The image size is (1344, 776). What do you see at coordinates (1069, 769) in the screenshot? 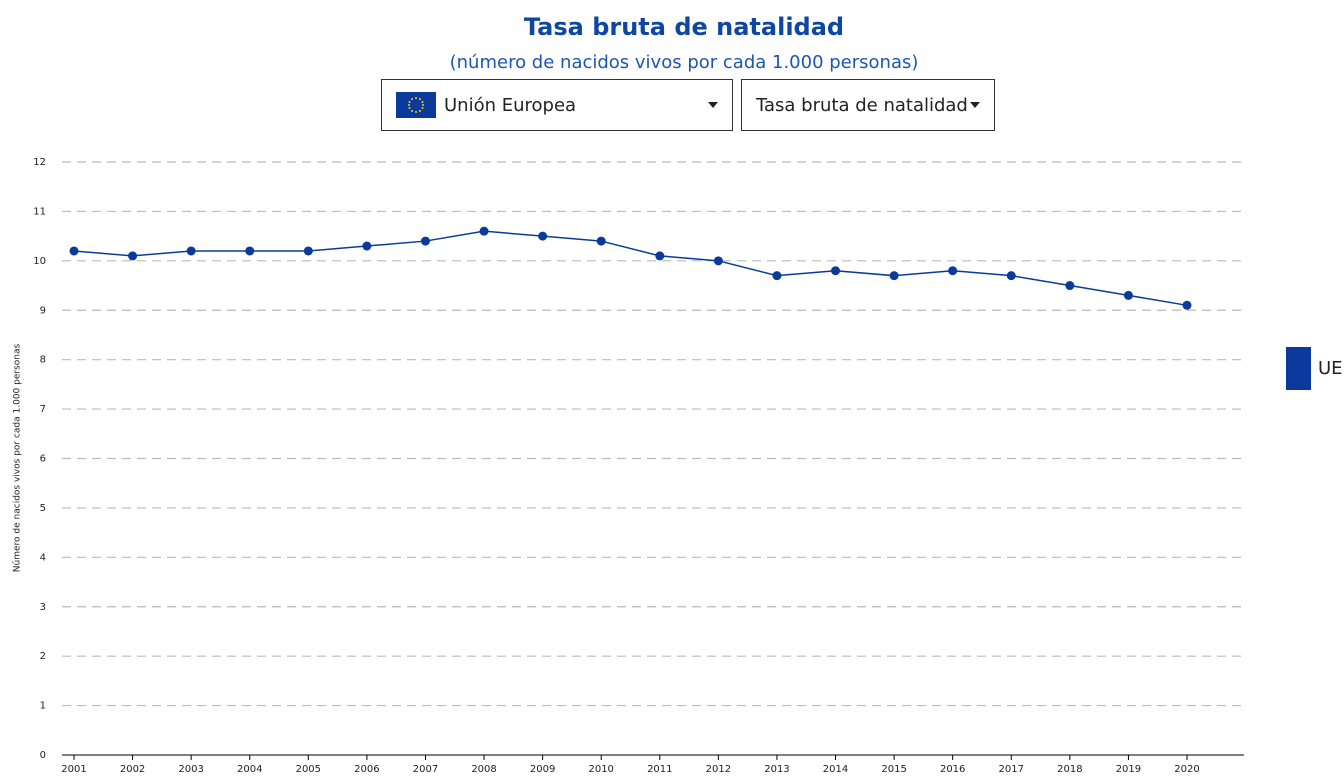
I see `x-tick-label: 2018` at bounding box center [1069, 769].